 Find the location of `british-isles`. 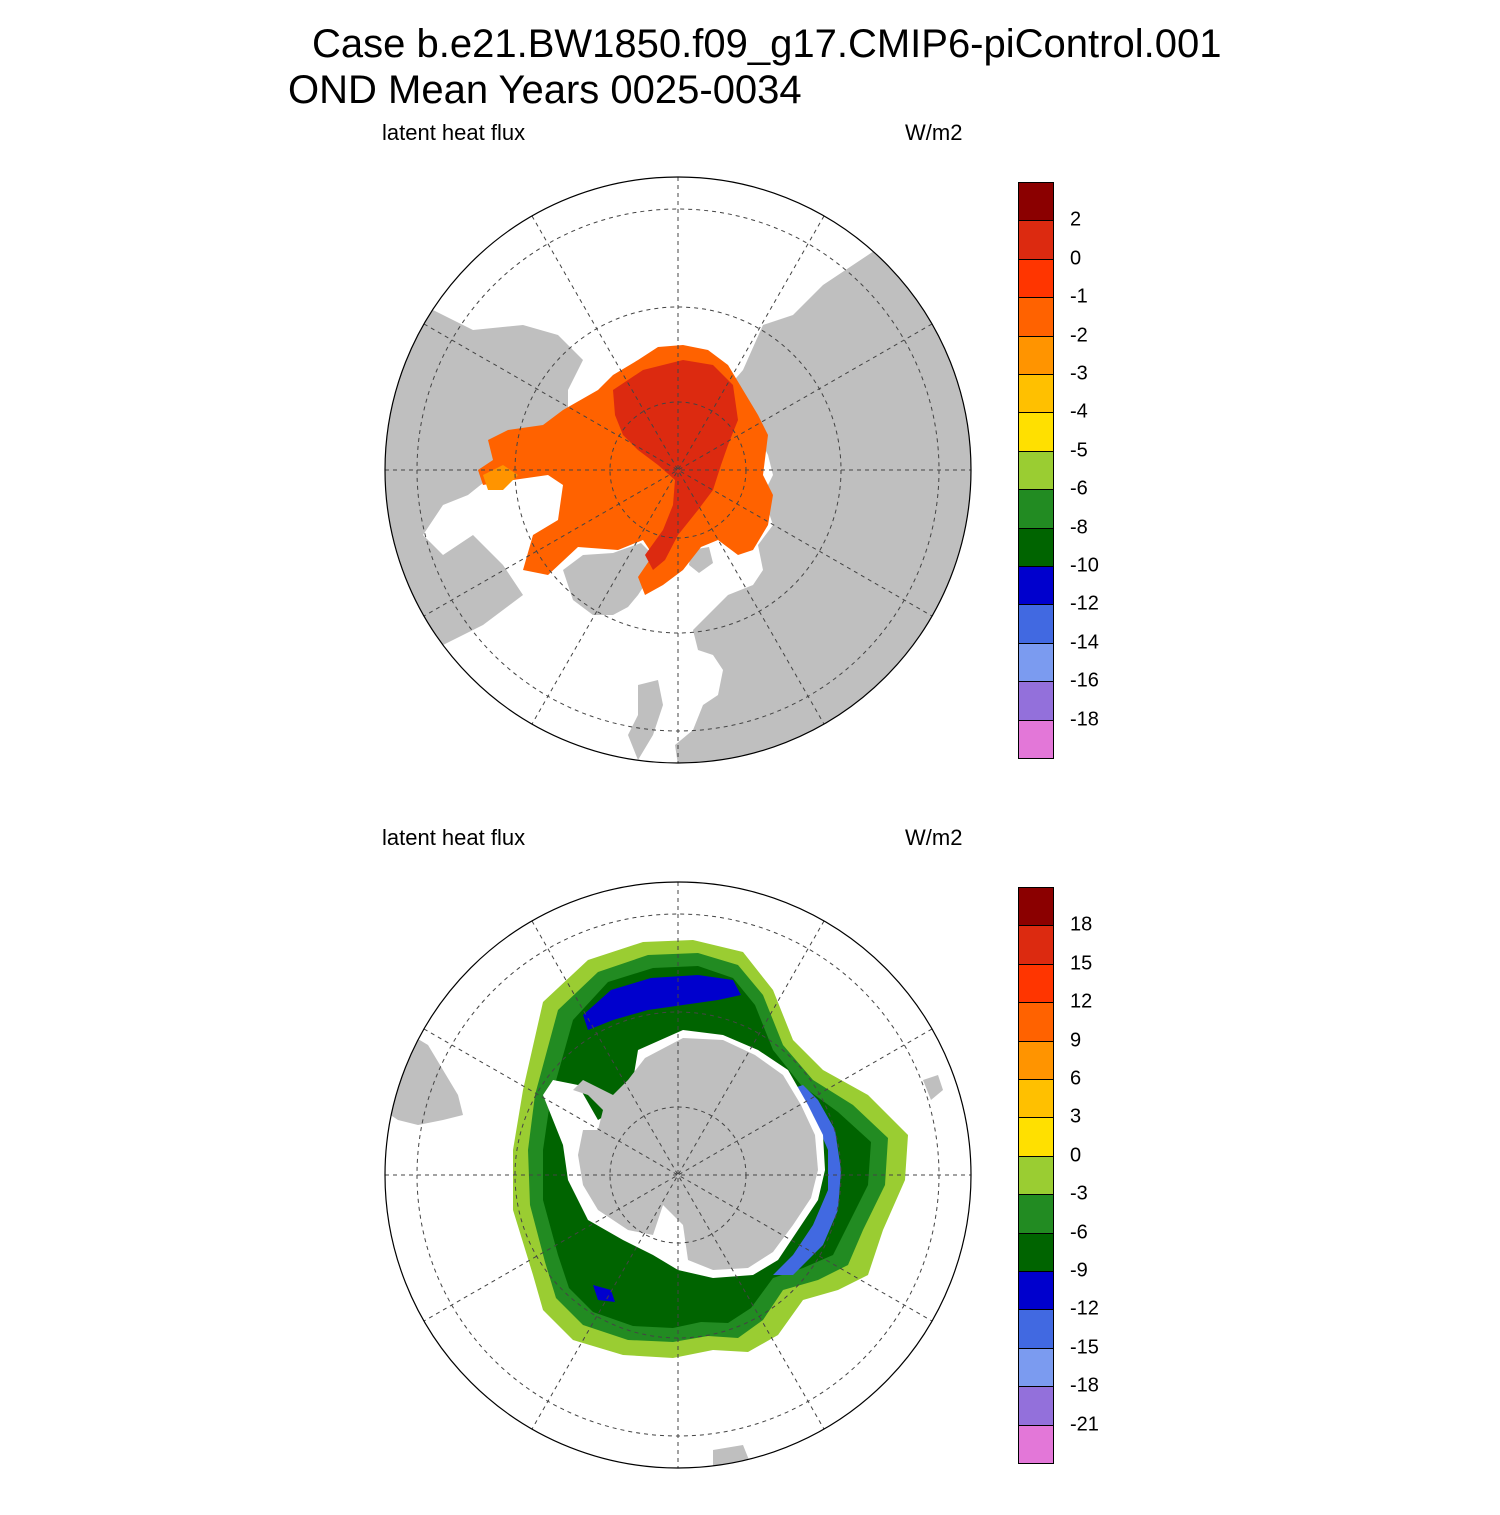

british-isles is located at coordinates (645, 720).